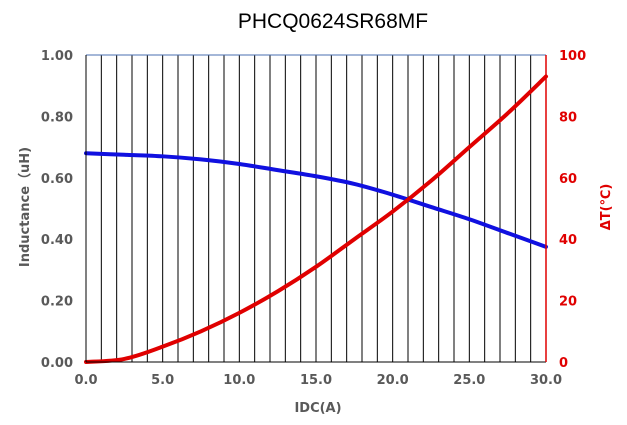  What do you see at coordinates (57, 302) in the screenshot?
I see `y-left-tick-label: 0.20` at bounding box center [57, 302].